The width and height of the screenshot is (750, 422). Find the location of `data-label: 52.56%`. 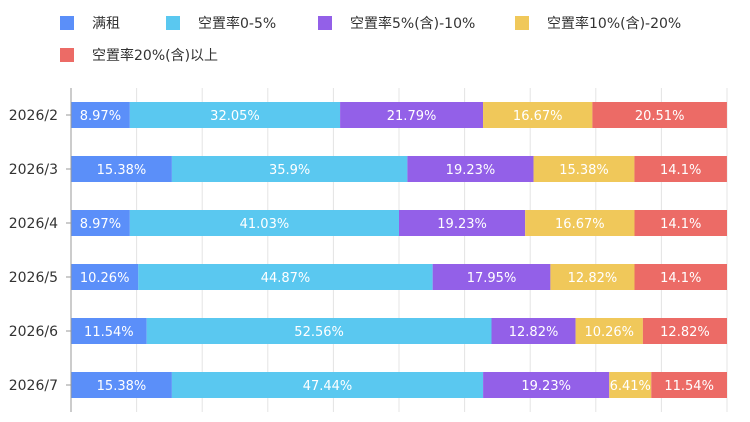

data-label: 52.56% is located at coordinates (319, 332).